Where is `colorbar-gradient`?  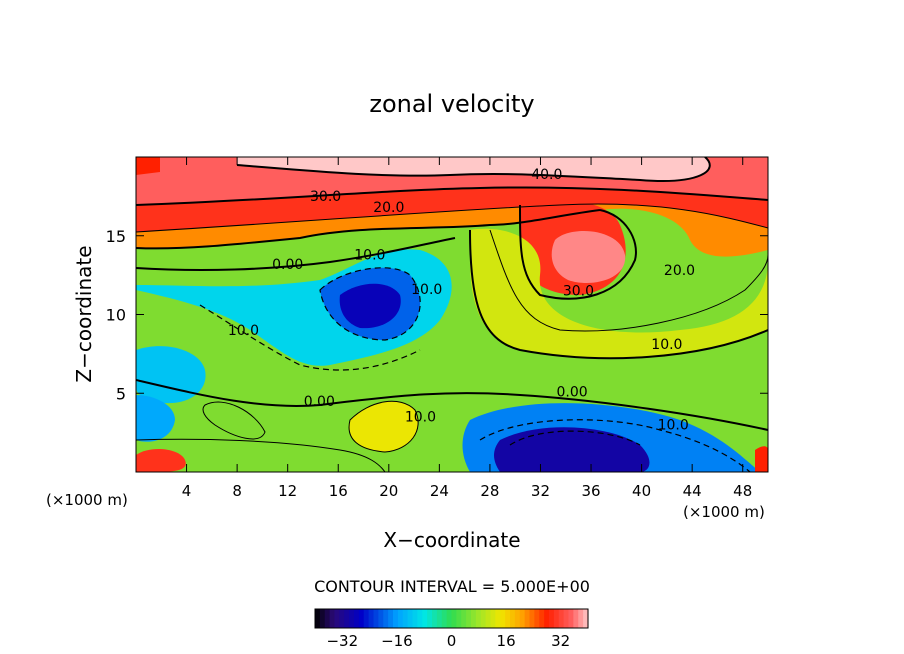
colorbar-gradient is located at coordinates (452, 618).